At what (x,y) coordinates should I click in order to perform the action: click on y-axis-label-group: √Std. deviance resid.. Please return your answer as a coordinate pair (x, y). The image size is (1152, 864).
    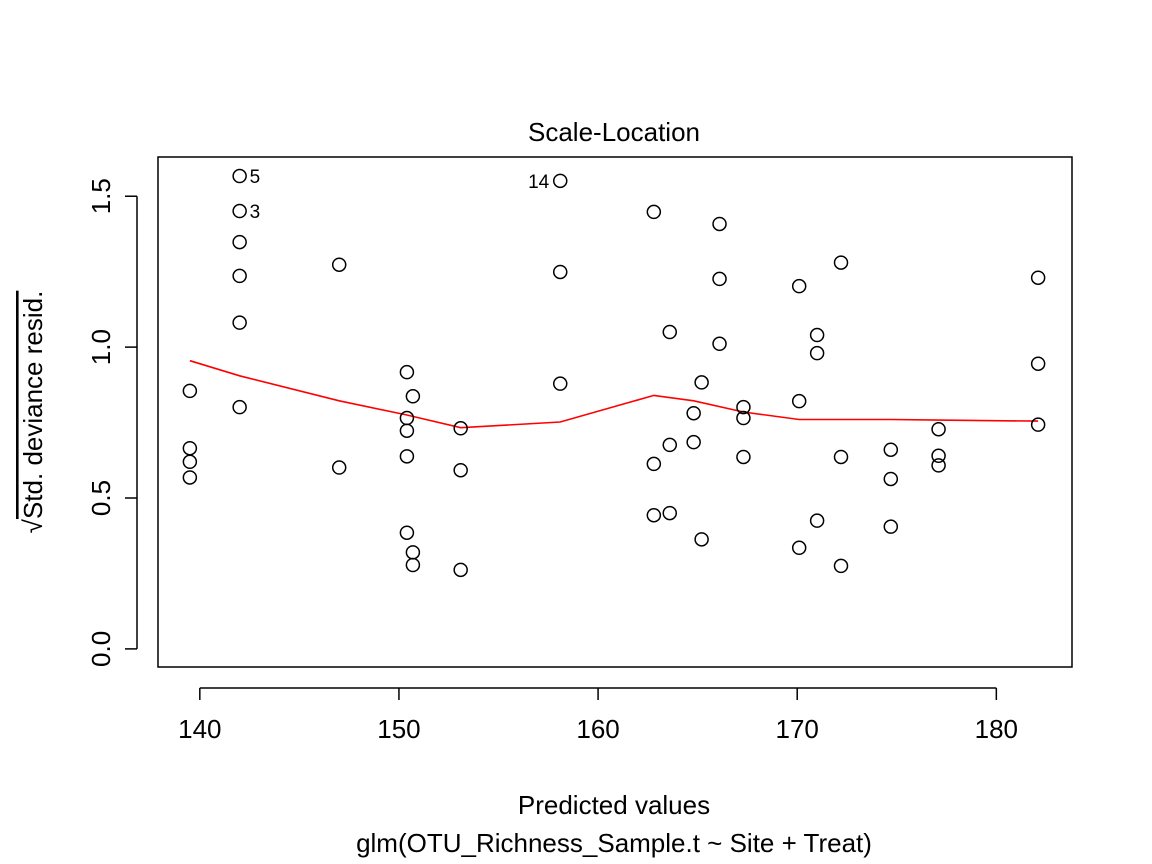
    Looking at the image, I should click on (33, 412).